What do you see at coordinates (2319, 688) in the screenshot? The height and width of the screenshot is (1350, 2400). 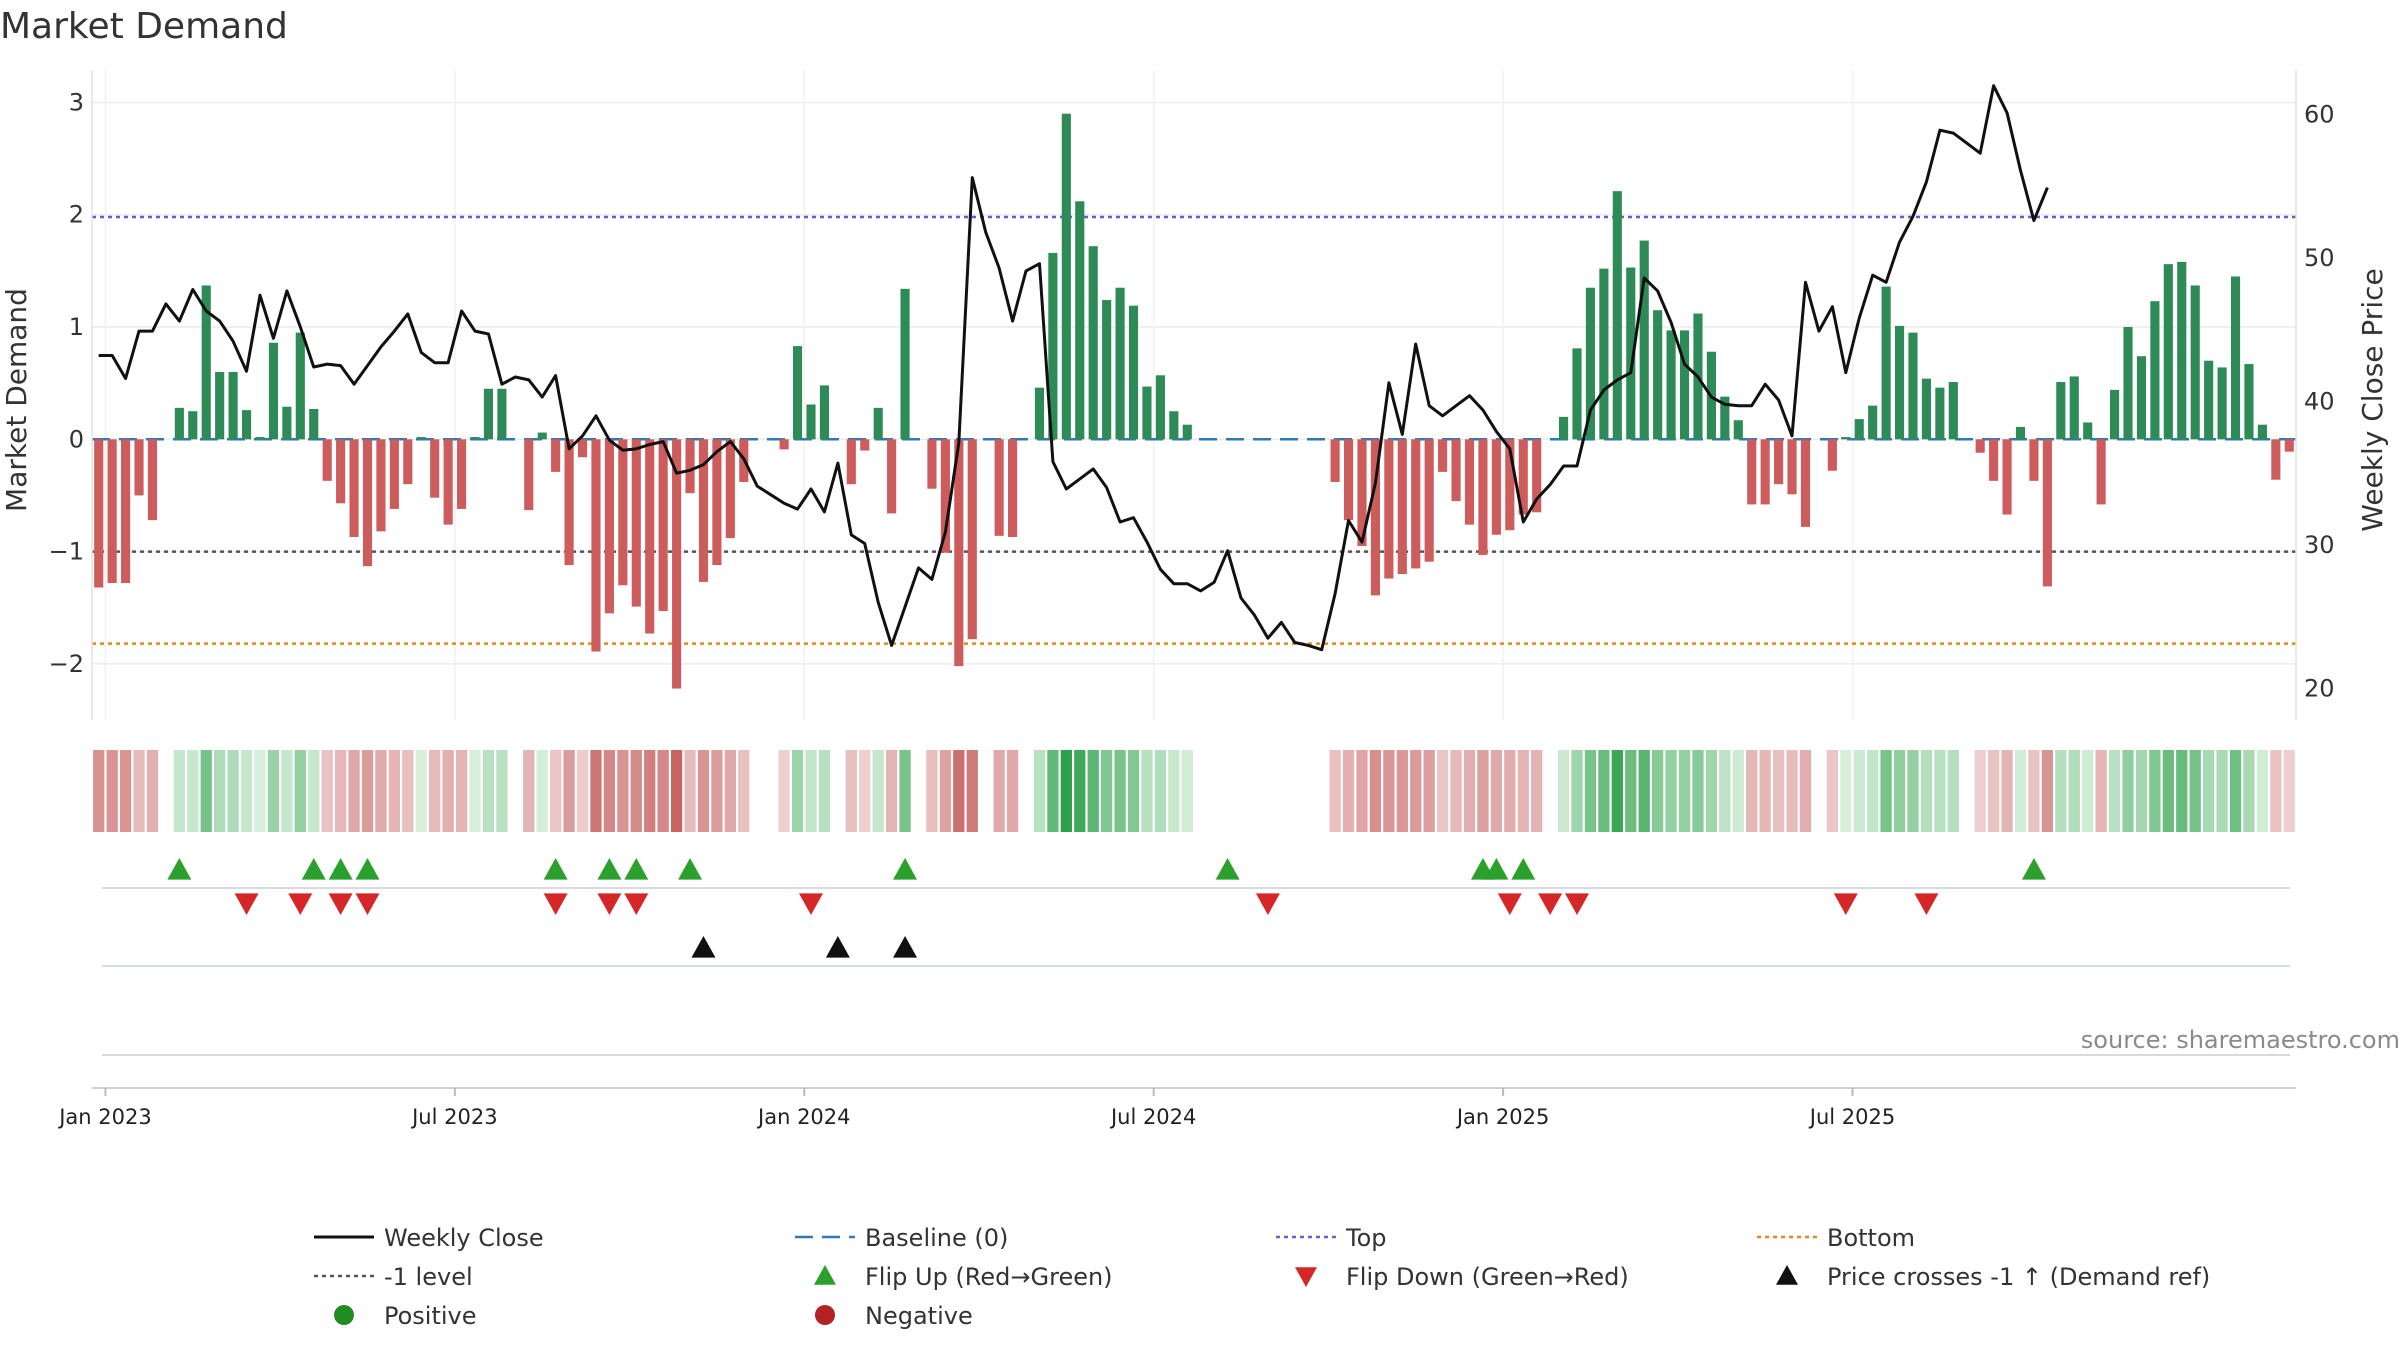 I see `y-tick-right: 20` at bounding box center [2319, 688].